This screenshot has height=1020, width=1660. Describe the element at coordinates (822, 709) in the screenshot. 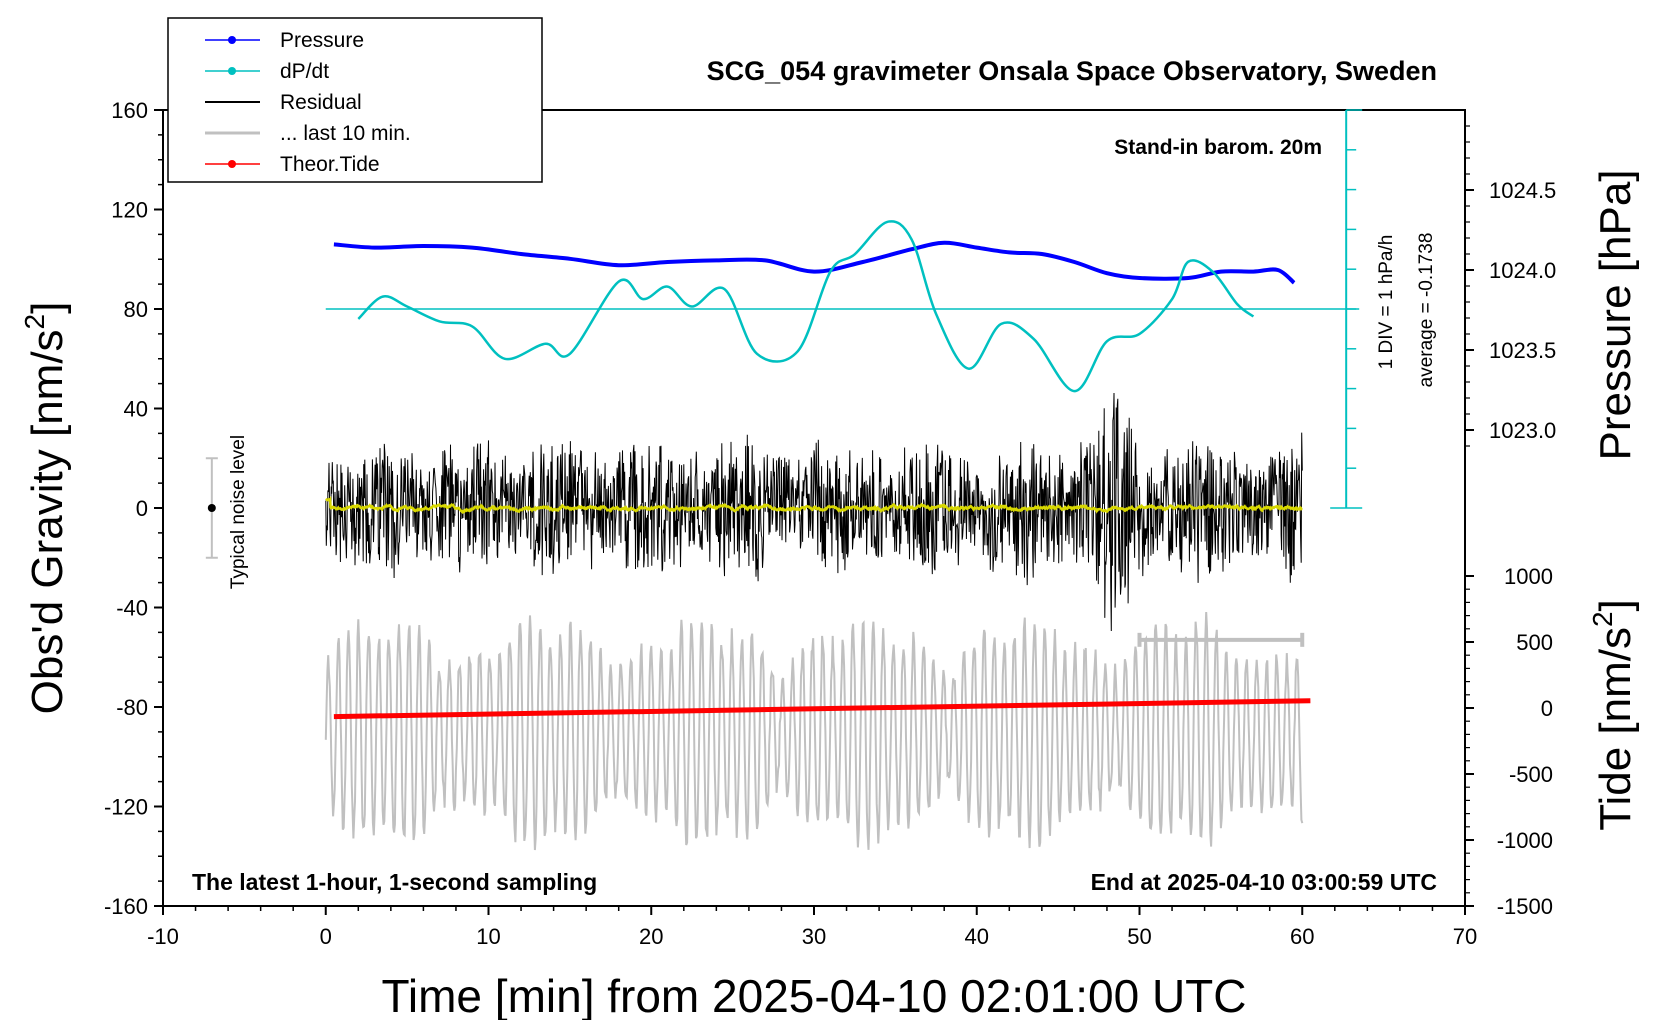

I see `theoretical-tide-series` at that location.